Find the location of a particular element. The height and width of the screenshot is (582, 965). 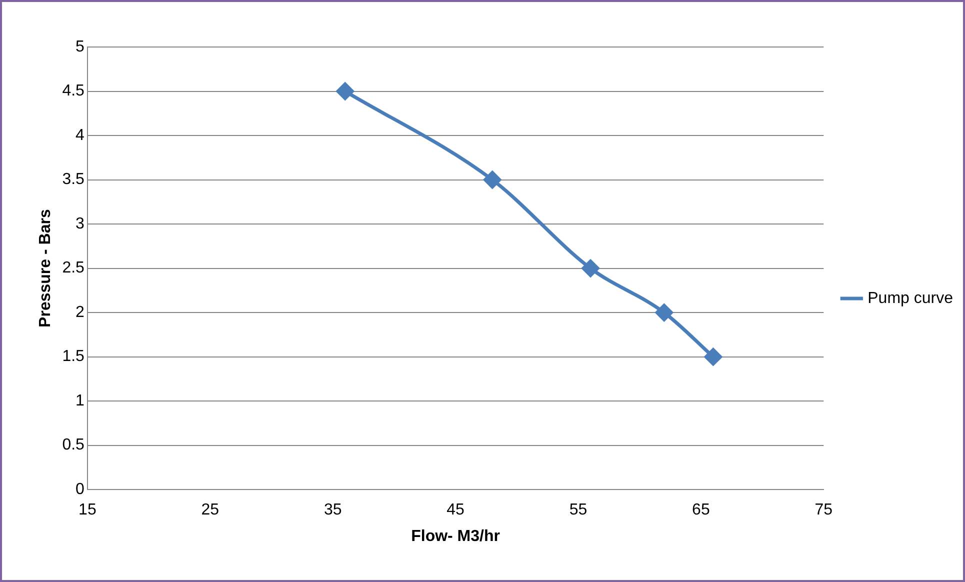

y-tick-label: 2 is located at coordinates (80, 312).